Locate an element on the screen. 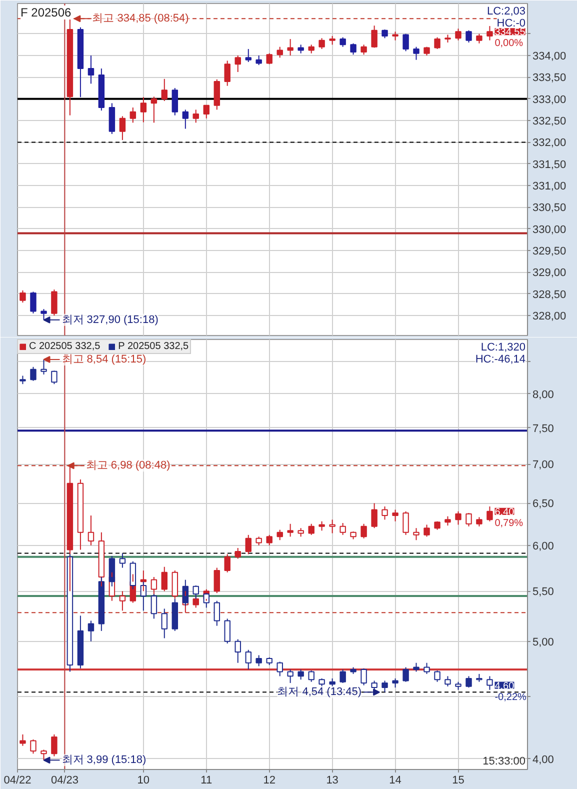 The height and width of the screenshot is (789, 577). annotation: LC:2,03 is located at coordinates (506, 12).